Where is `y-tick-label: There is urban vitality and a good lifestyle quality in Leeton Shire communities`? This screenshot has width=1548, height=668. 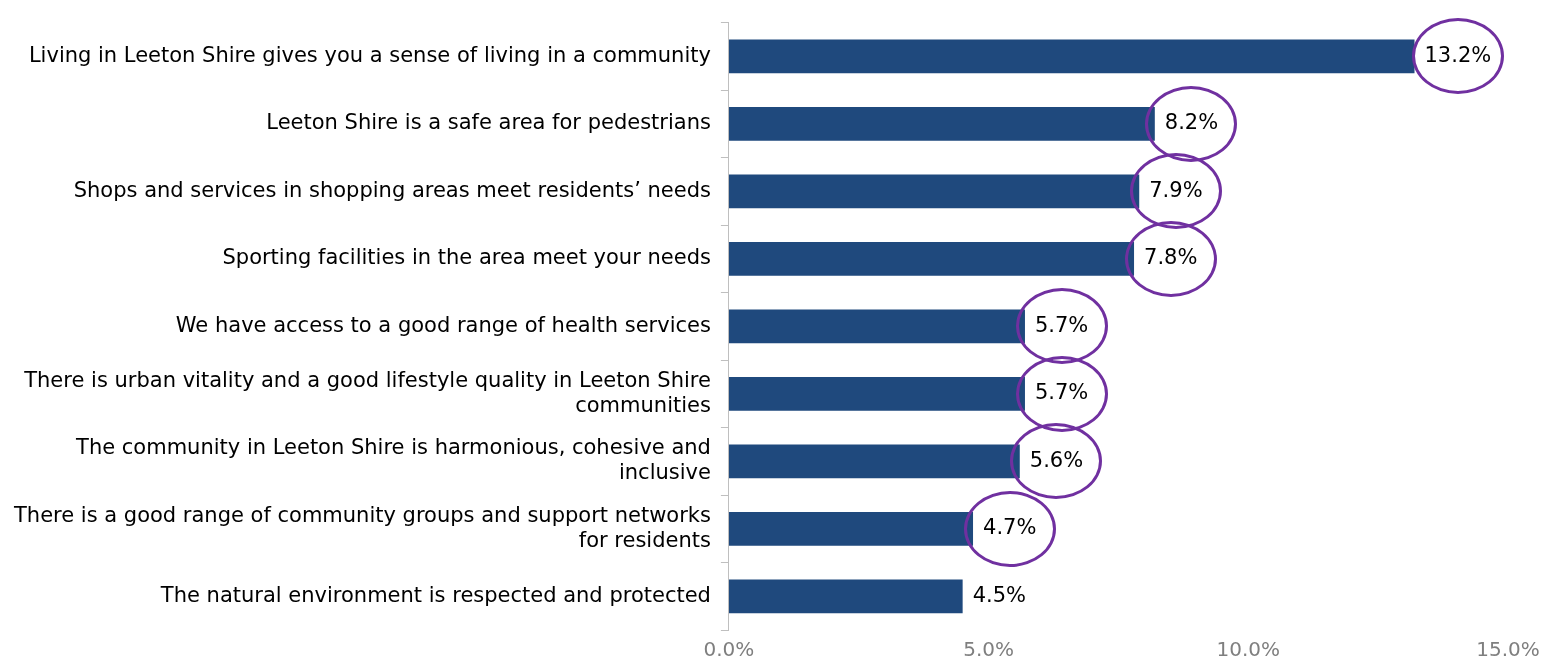 y-tick-label: There is urban vitality and a good lifestyle quality in Leeton Shire communities is located at coordinates (367, 392).